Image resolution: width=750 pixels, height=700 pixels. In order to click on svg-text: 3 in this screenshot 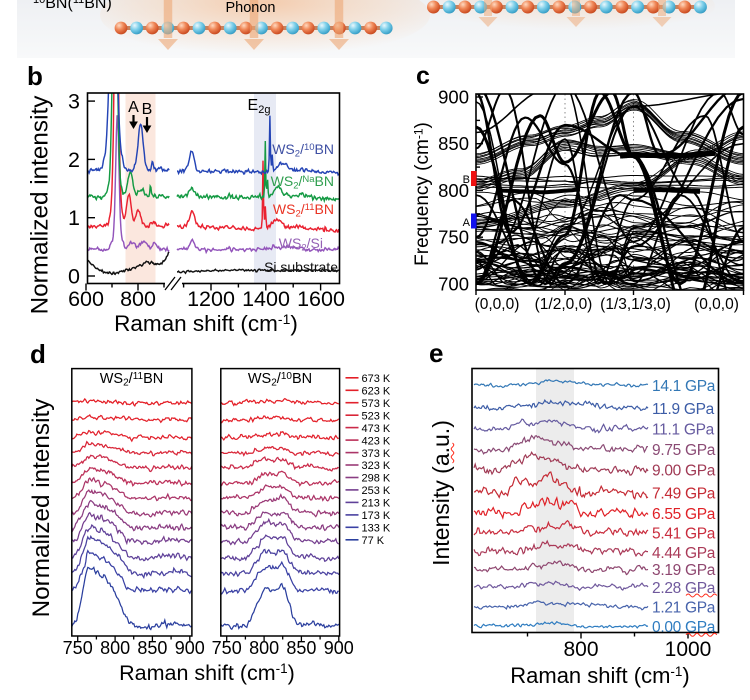, I will do `click(74, 102)`.